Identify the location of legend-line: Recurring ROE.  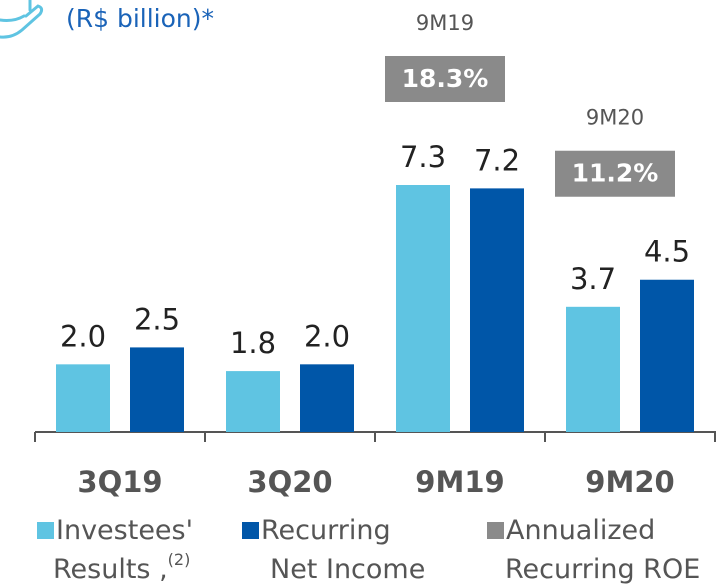
(602, 569).